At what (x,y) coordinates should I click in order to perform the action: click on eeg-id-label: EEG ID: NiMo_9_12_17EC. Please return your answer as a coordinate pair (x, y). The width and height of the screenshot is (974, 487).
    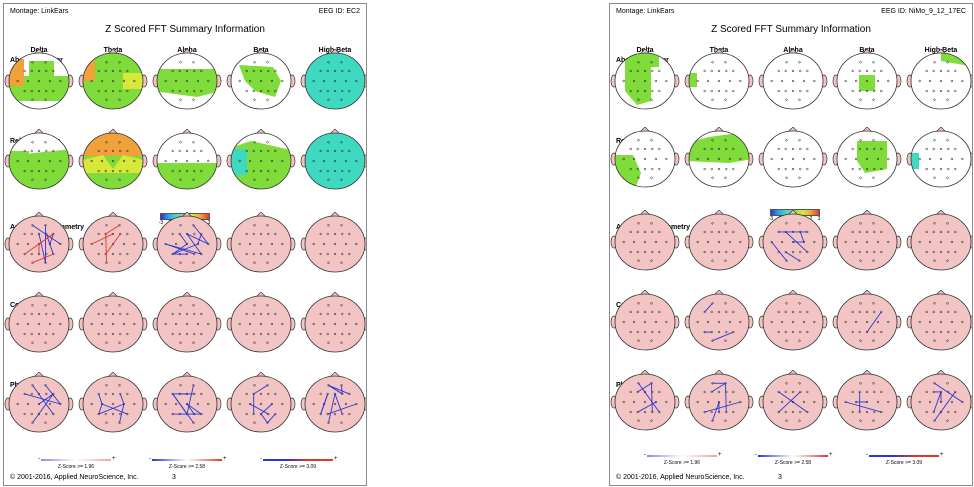
    Looking at the image, I should click on (923, 11).